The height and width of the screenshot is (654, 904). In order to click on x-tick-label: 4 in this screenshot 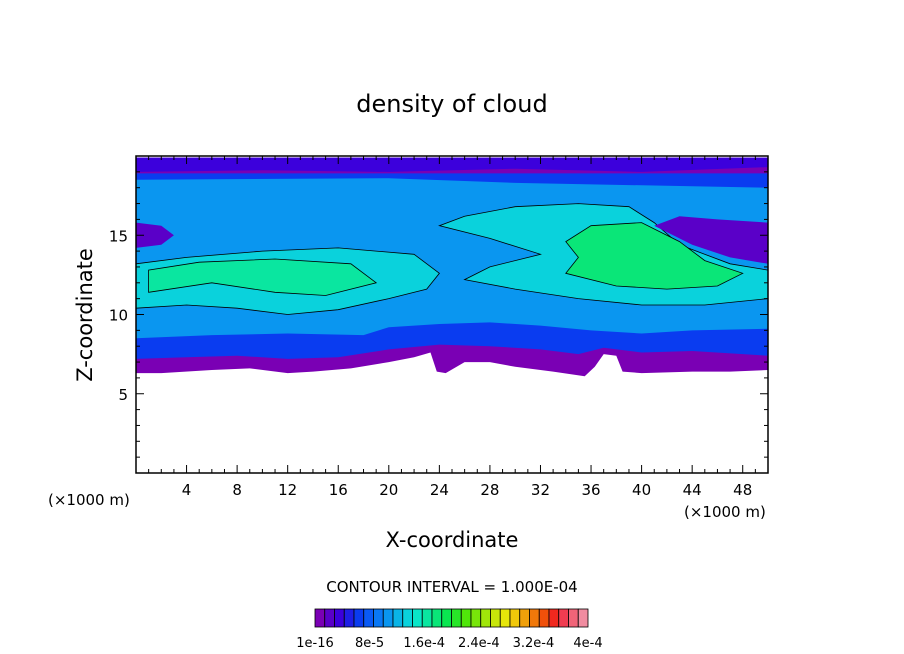, I will do `click(187, 490)`.